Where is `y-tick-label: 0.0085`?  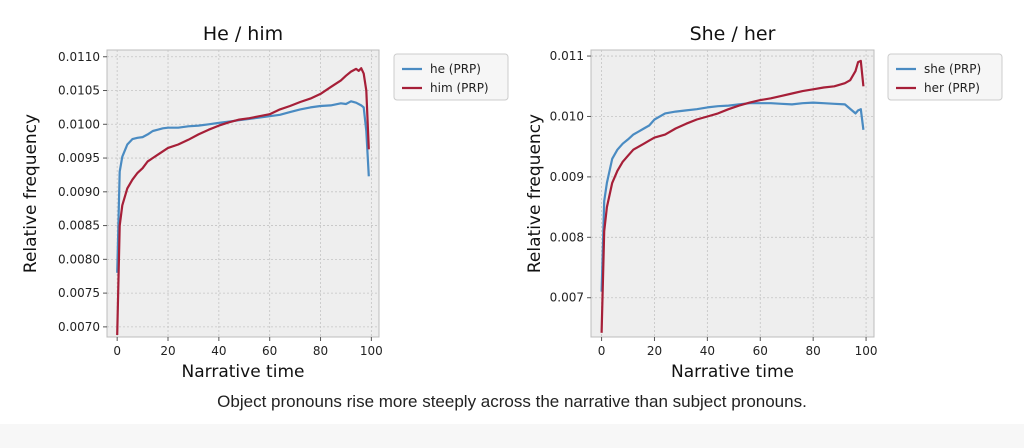
y-tick-label: 0.0085 is located at coordinates (79, 226).